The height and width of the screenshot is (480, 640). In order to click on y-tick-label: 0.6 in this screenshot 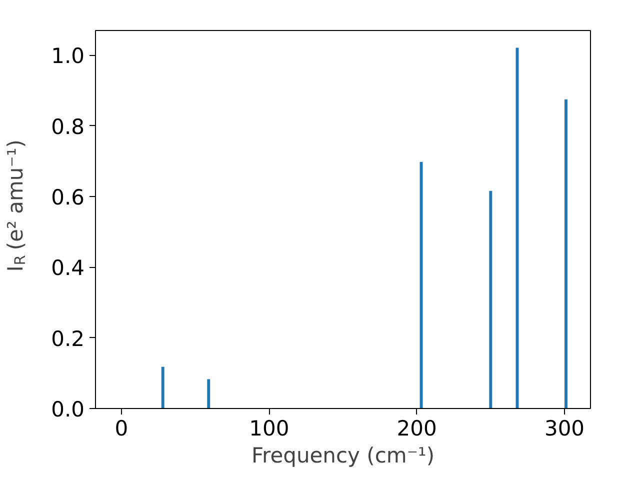, I will do `click(68, 198)`.